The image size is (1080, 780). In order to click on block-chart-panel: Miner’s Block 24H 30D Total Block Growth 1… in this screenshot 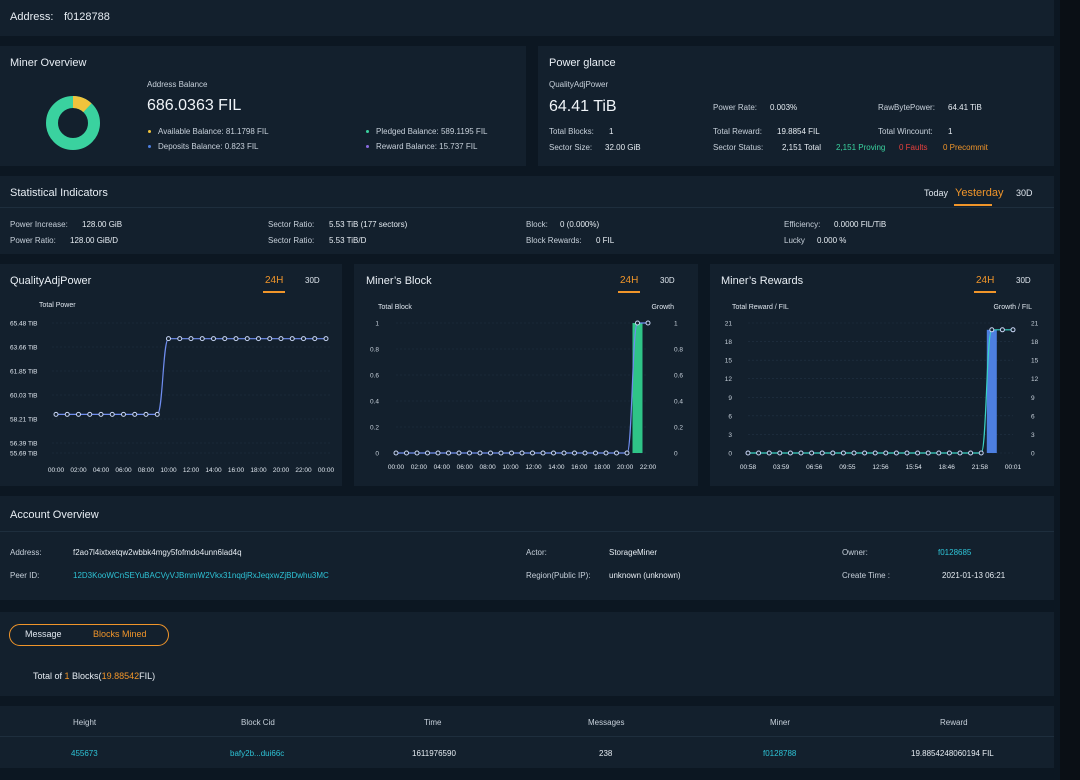, I will do `click(526, 375)`.